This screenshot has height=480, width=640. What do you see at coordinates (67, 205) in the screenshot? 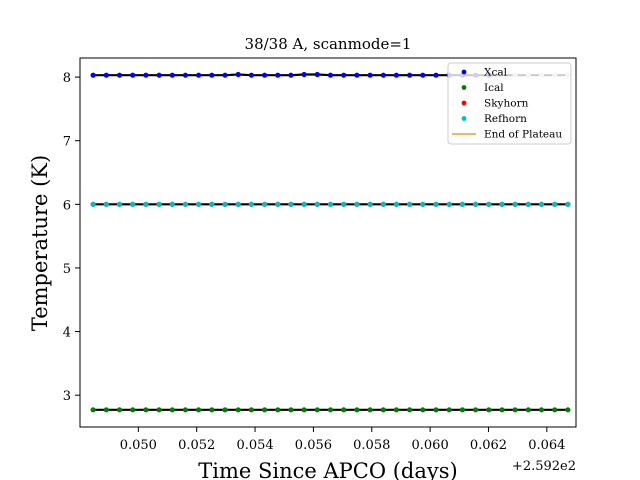
I see `y-tick-label: 6` at bounding box center [67, 205].